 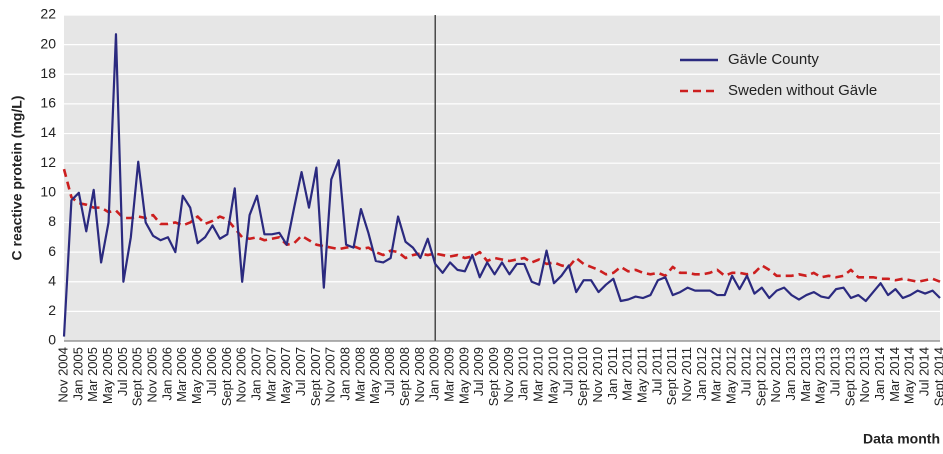 What do you see at coordinates (122, 371) in the screenshot?
I see `x-tick-label: Jul 2005` at bounding box center [122, 371].